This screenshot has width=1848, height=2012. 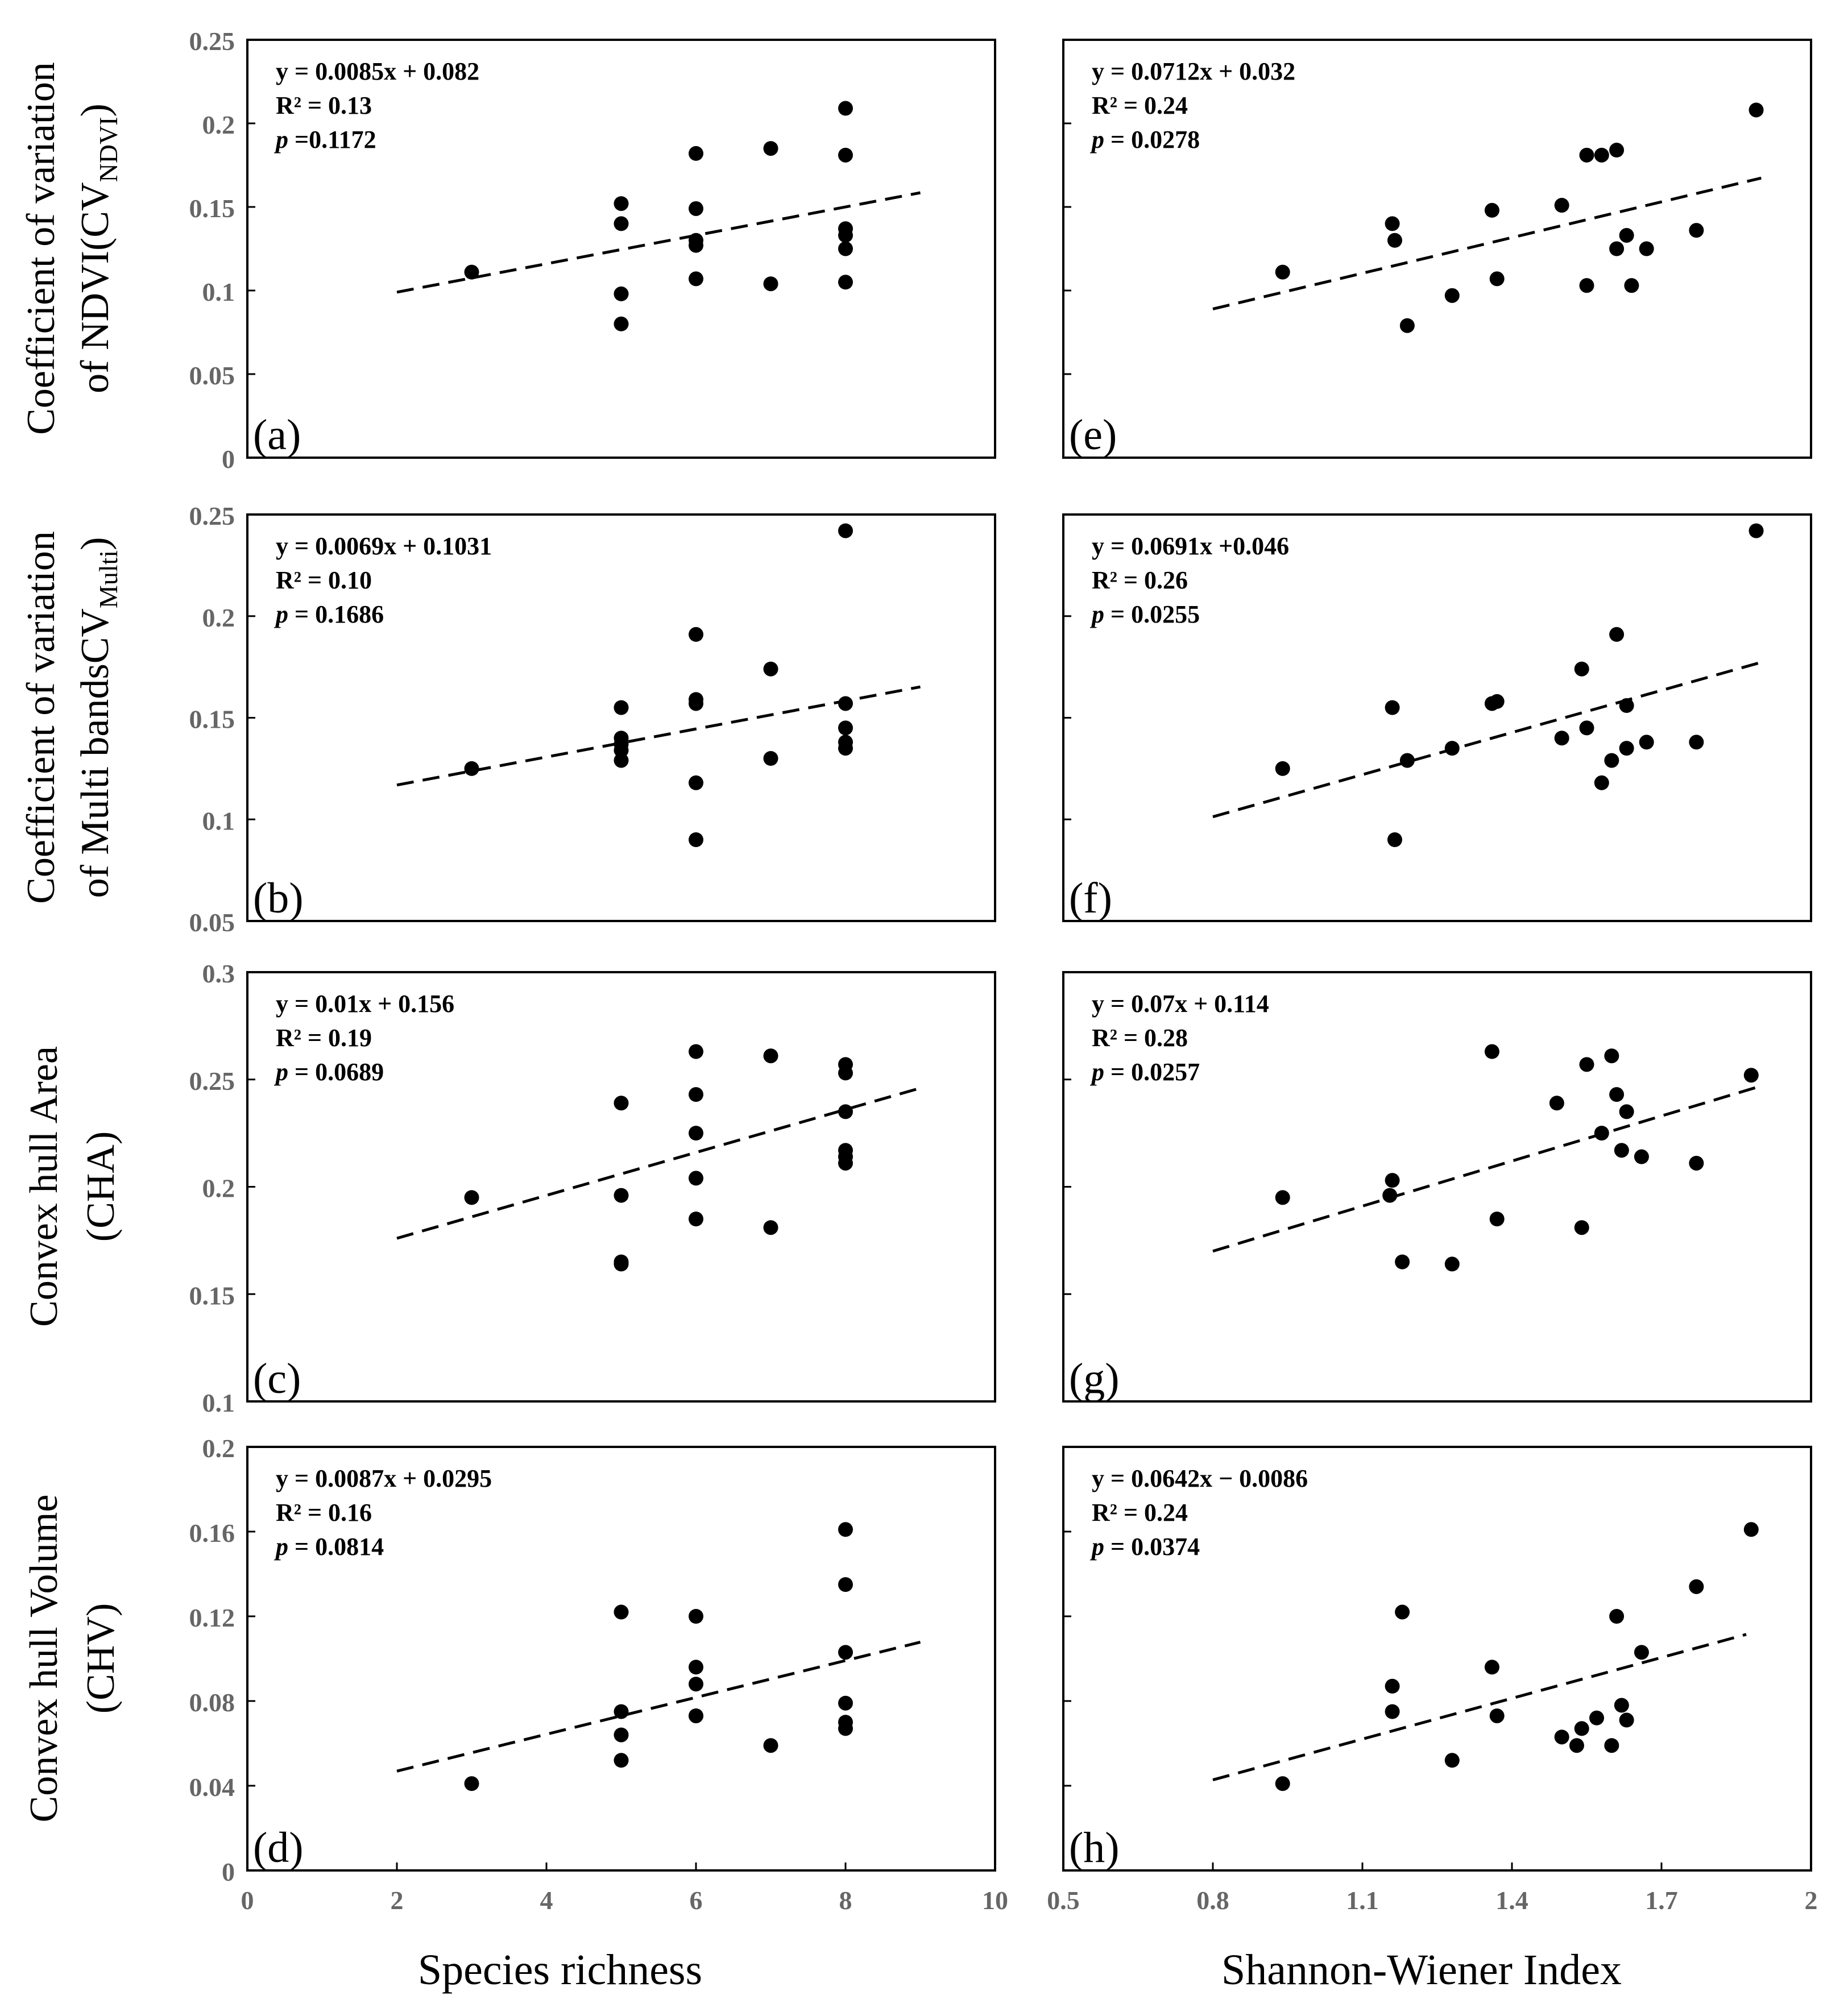 I want to click on y-tick-label: 0.12, so click(x=212, y=1617).